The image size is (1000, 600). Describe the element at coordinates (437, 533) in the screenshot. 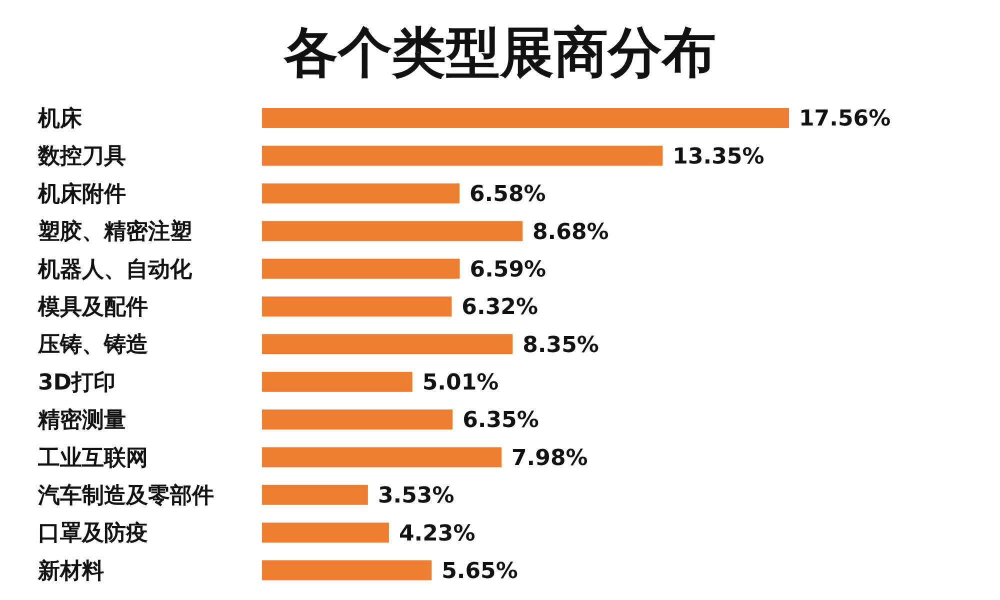

I see `data-label: 4.23%` at that location.